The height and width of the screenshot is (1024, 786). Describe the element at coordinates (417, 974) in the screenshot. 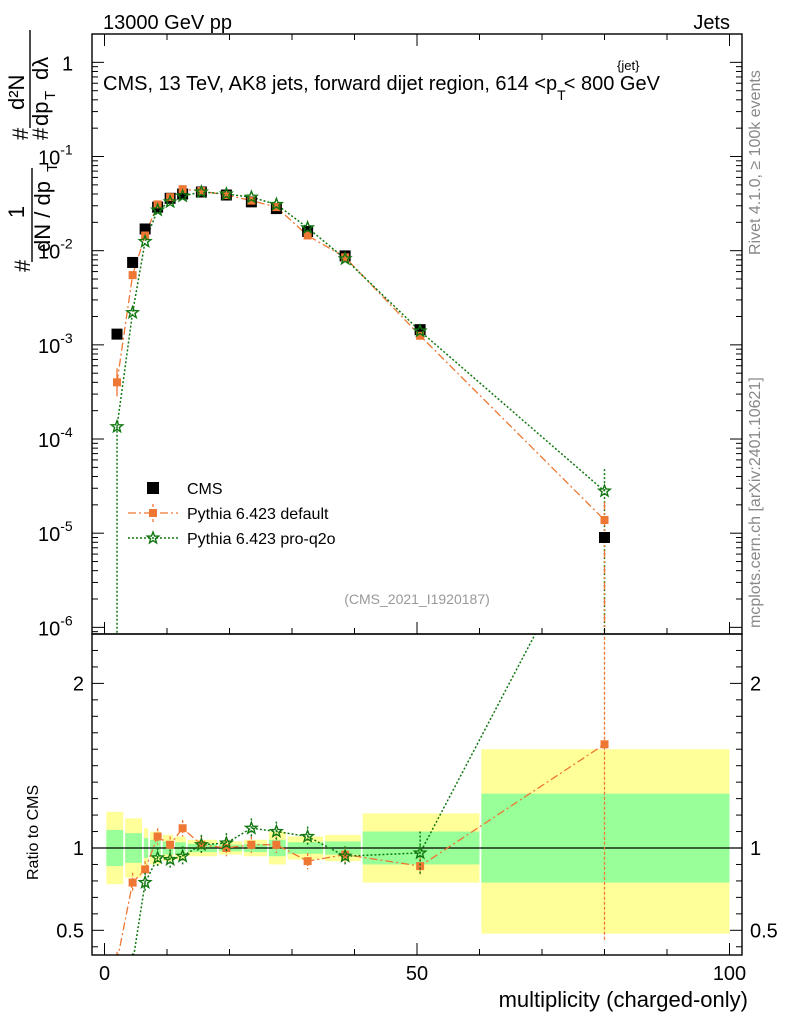

I see `x-tick-label: 50` at that location.